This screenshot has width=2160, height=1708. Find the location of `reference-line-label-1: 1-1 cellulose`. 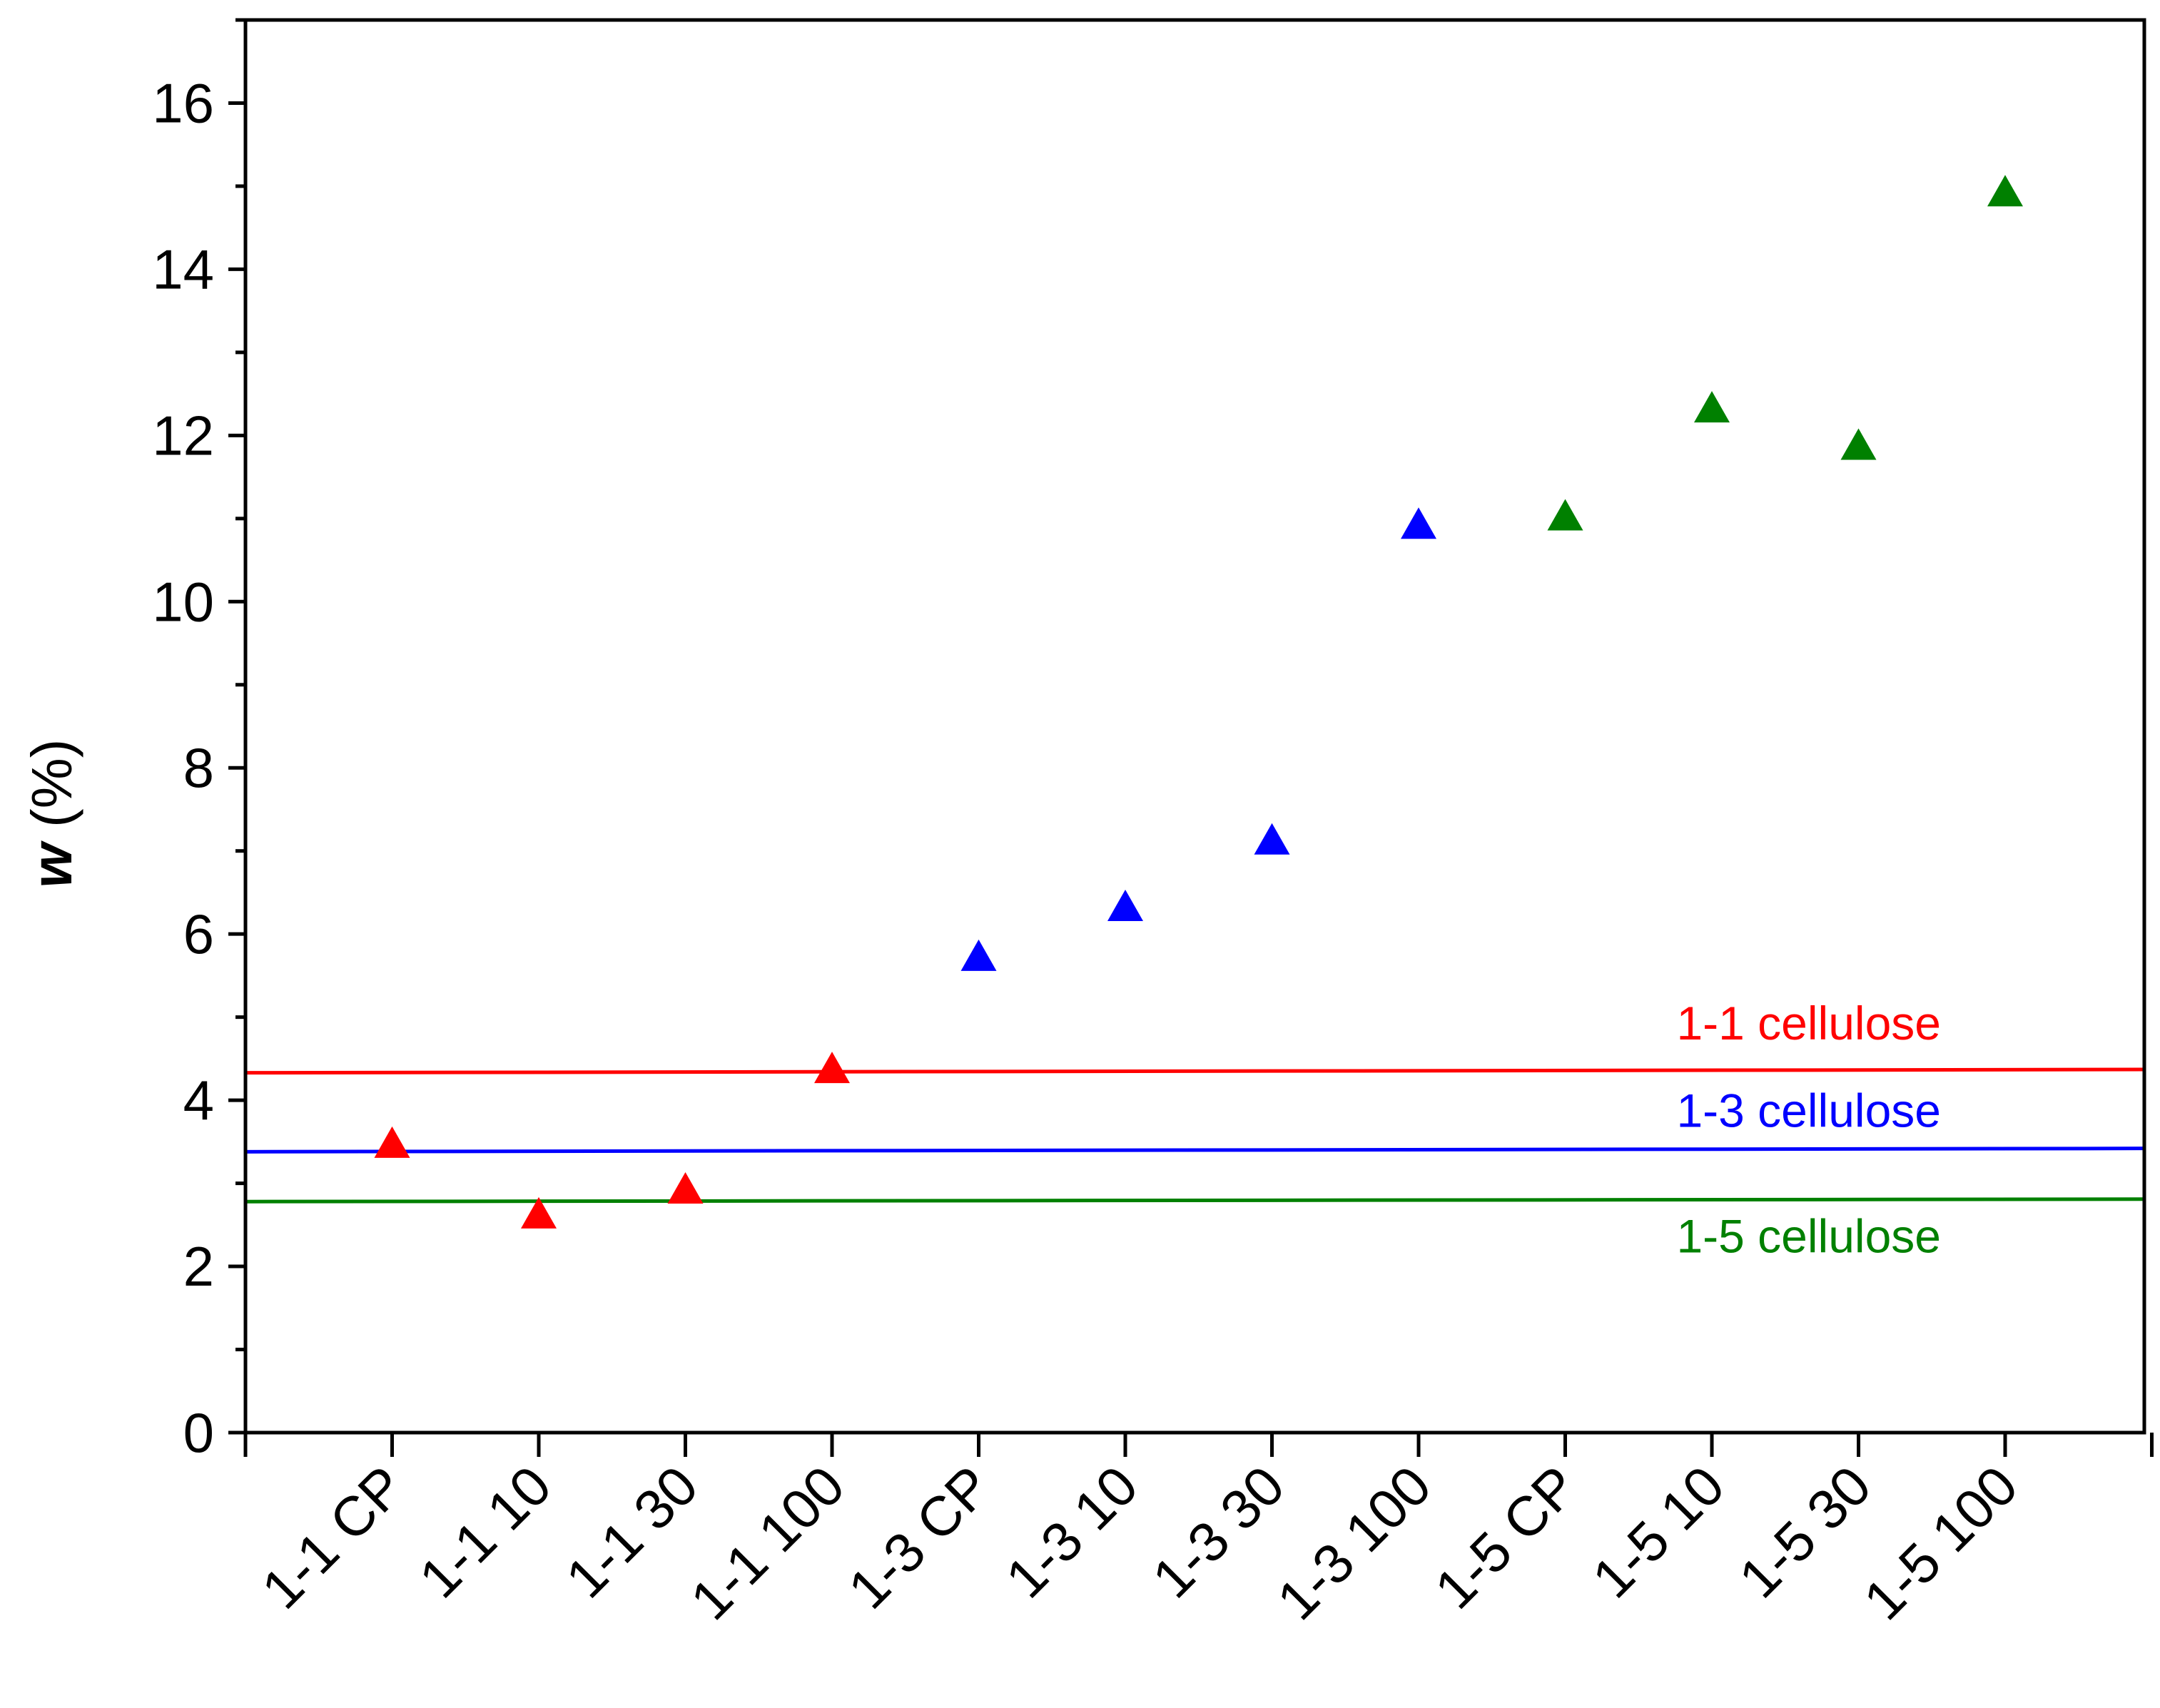

reference-line-label-1: 1-1 cellulose is located at coordinates (1808, 1023).